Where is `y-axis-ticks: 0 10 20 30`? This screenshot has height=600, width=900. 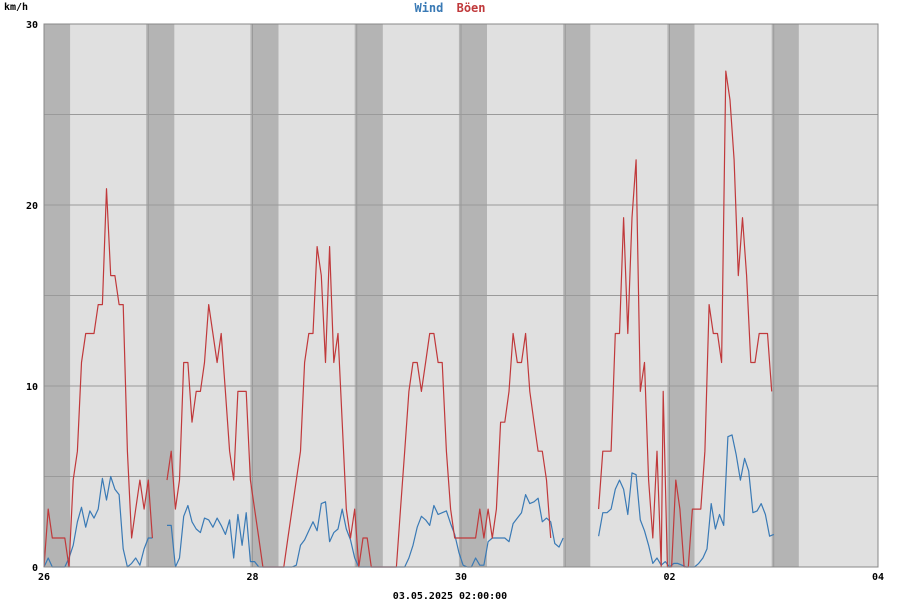 y-axis-ticks: 0 10 20 30 is located at coordinates (32, 297).